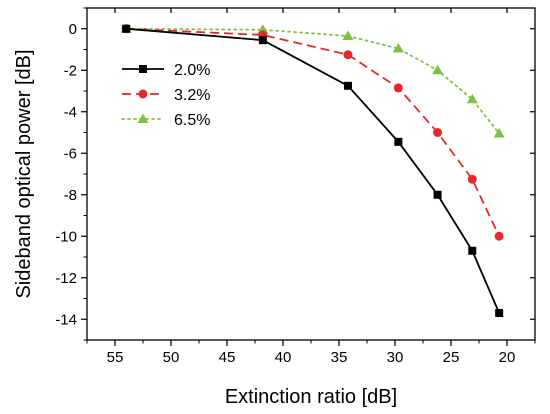  Describe the element at coordinates (171, 357) in the screenshot. I see `x-tick-label: 50` at that location.